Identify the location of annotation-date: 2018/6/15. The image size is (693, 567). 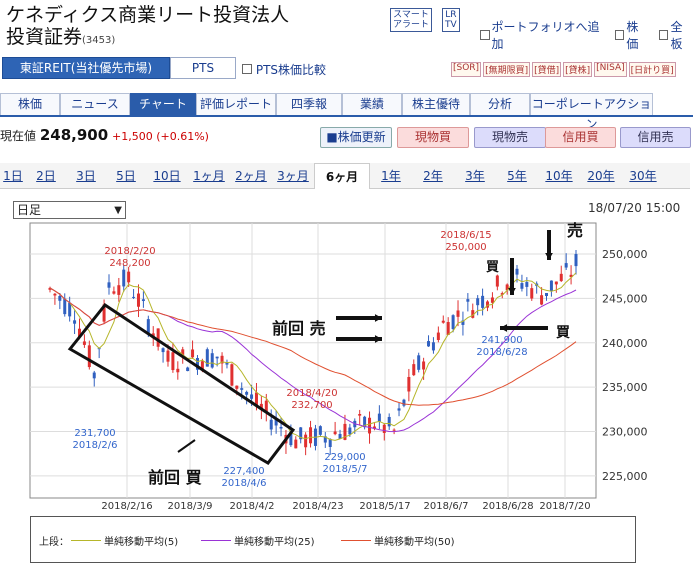
(465, 235).